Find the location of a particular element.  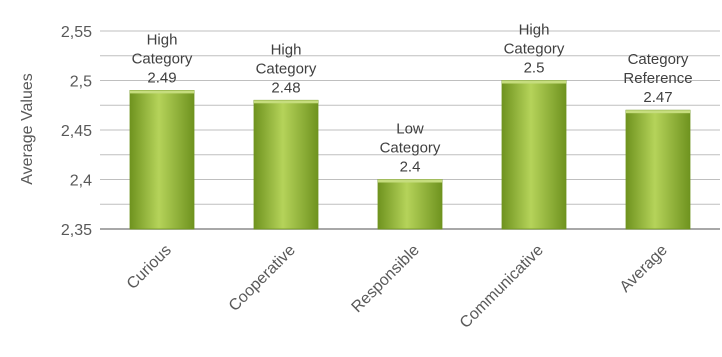

category-label: Cooperative is located at coordinates (262, 278).